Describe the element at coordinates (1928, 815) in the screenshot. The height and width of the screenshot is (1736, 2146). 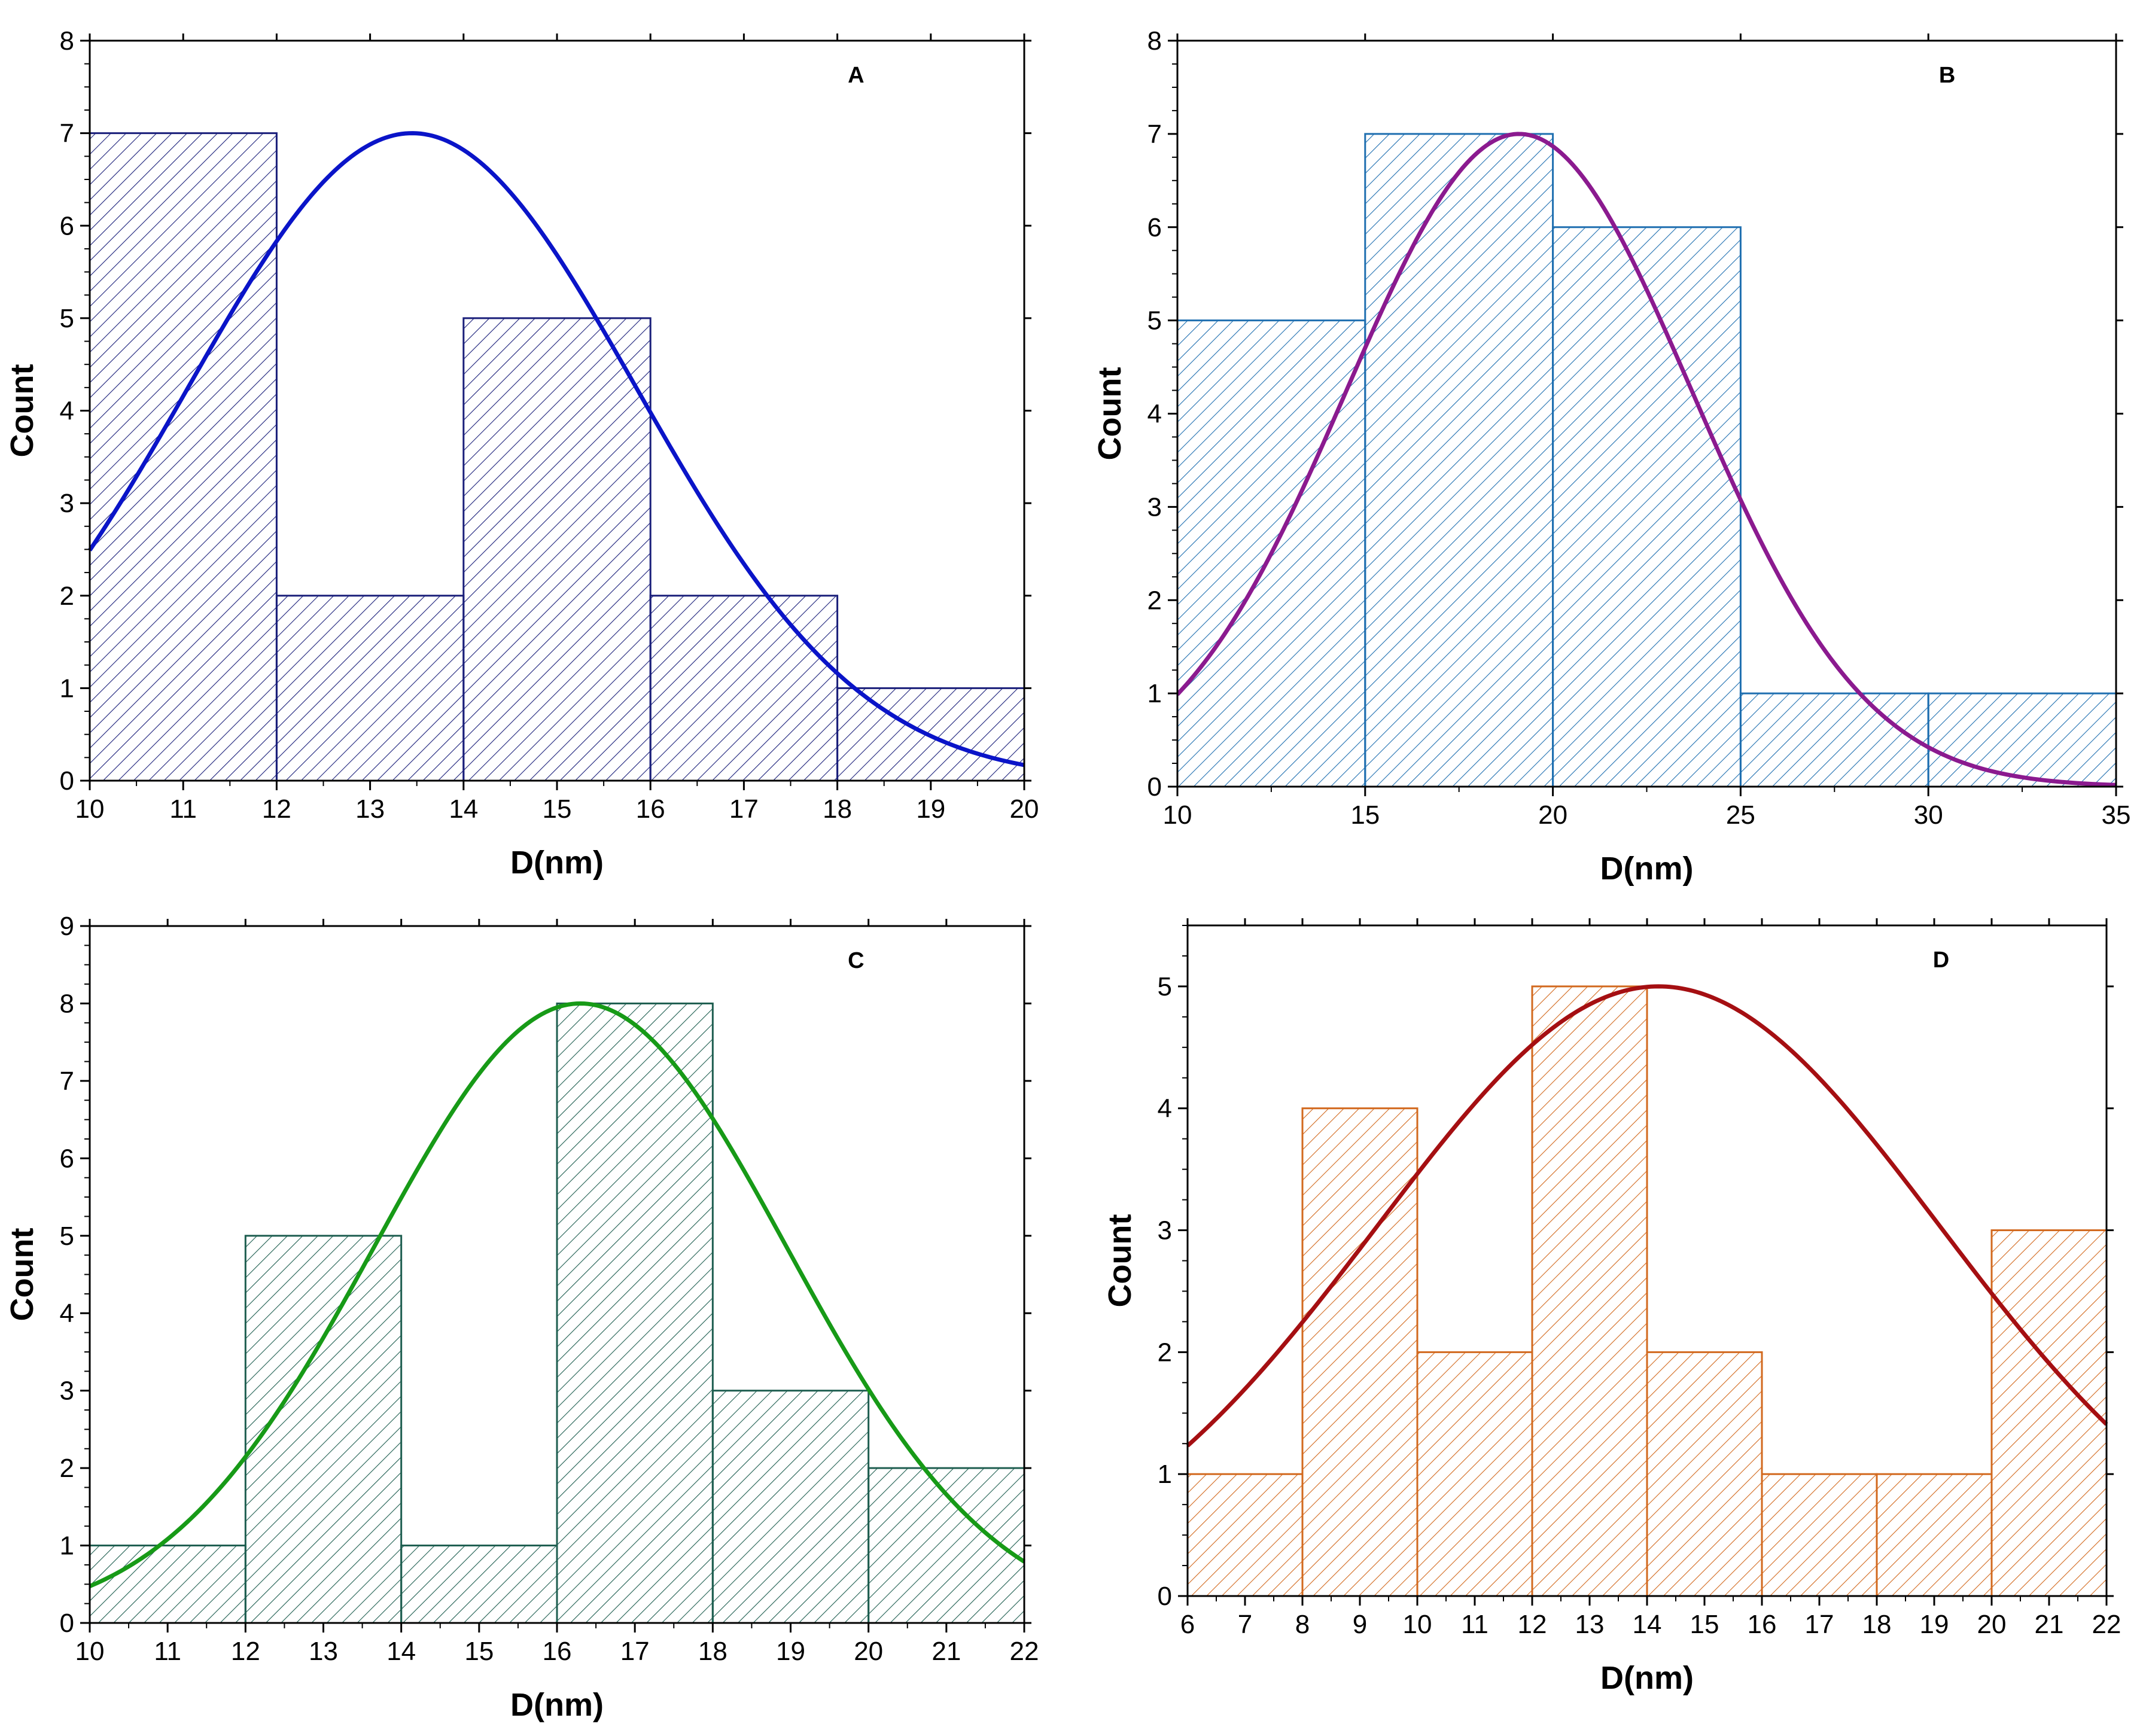
I see `x-tick-label: 30` at that location.